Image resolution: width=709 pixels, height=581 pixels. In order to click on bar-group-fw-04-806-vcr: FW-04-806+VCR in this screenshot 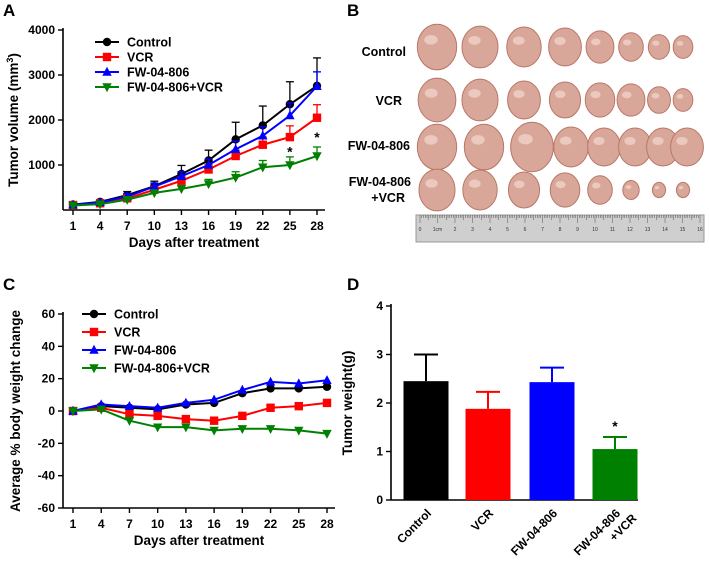, I will do `click(605, 496)`.